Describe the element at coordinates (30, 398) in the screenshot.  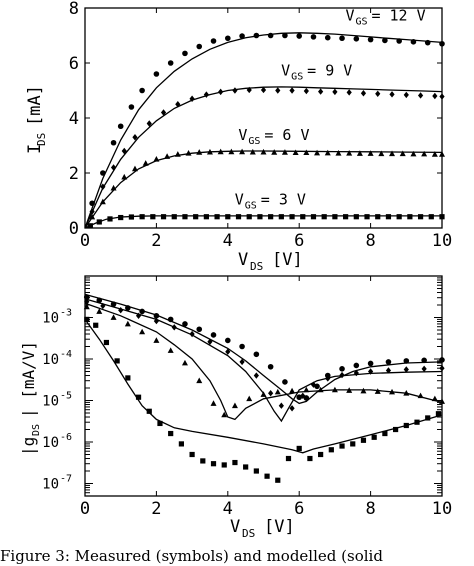
I see `gds-y-axis-label: |g DS | [mA/V]` at that location.